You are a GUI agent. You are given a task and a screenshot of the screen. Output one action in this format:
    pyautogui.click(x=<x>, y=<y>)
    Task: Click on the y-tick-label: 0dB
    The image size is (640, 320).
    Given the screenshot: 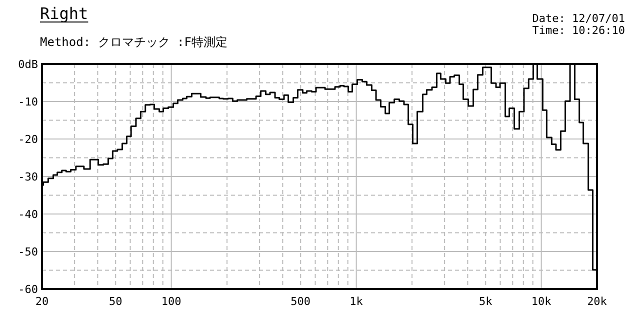 What is the action you would take?
    pyautogui.click(x=28, y=64)
    